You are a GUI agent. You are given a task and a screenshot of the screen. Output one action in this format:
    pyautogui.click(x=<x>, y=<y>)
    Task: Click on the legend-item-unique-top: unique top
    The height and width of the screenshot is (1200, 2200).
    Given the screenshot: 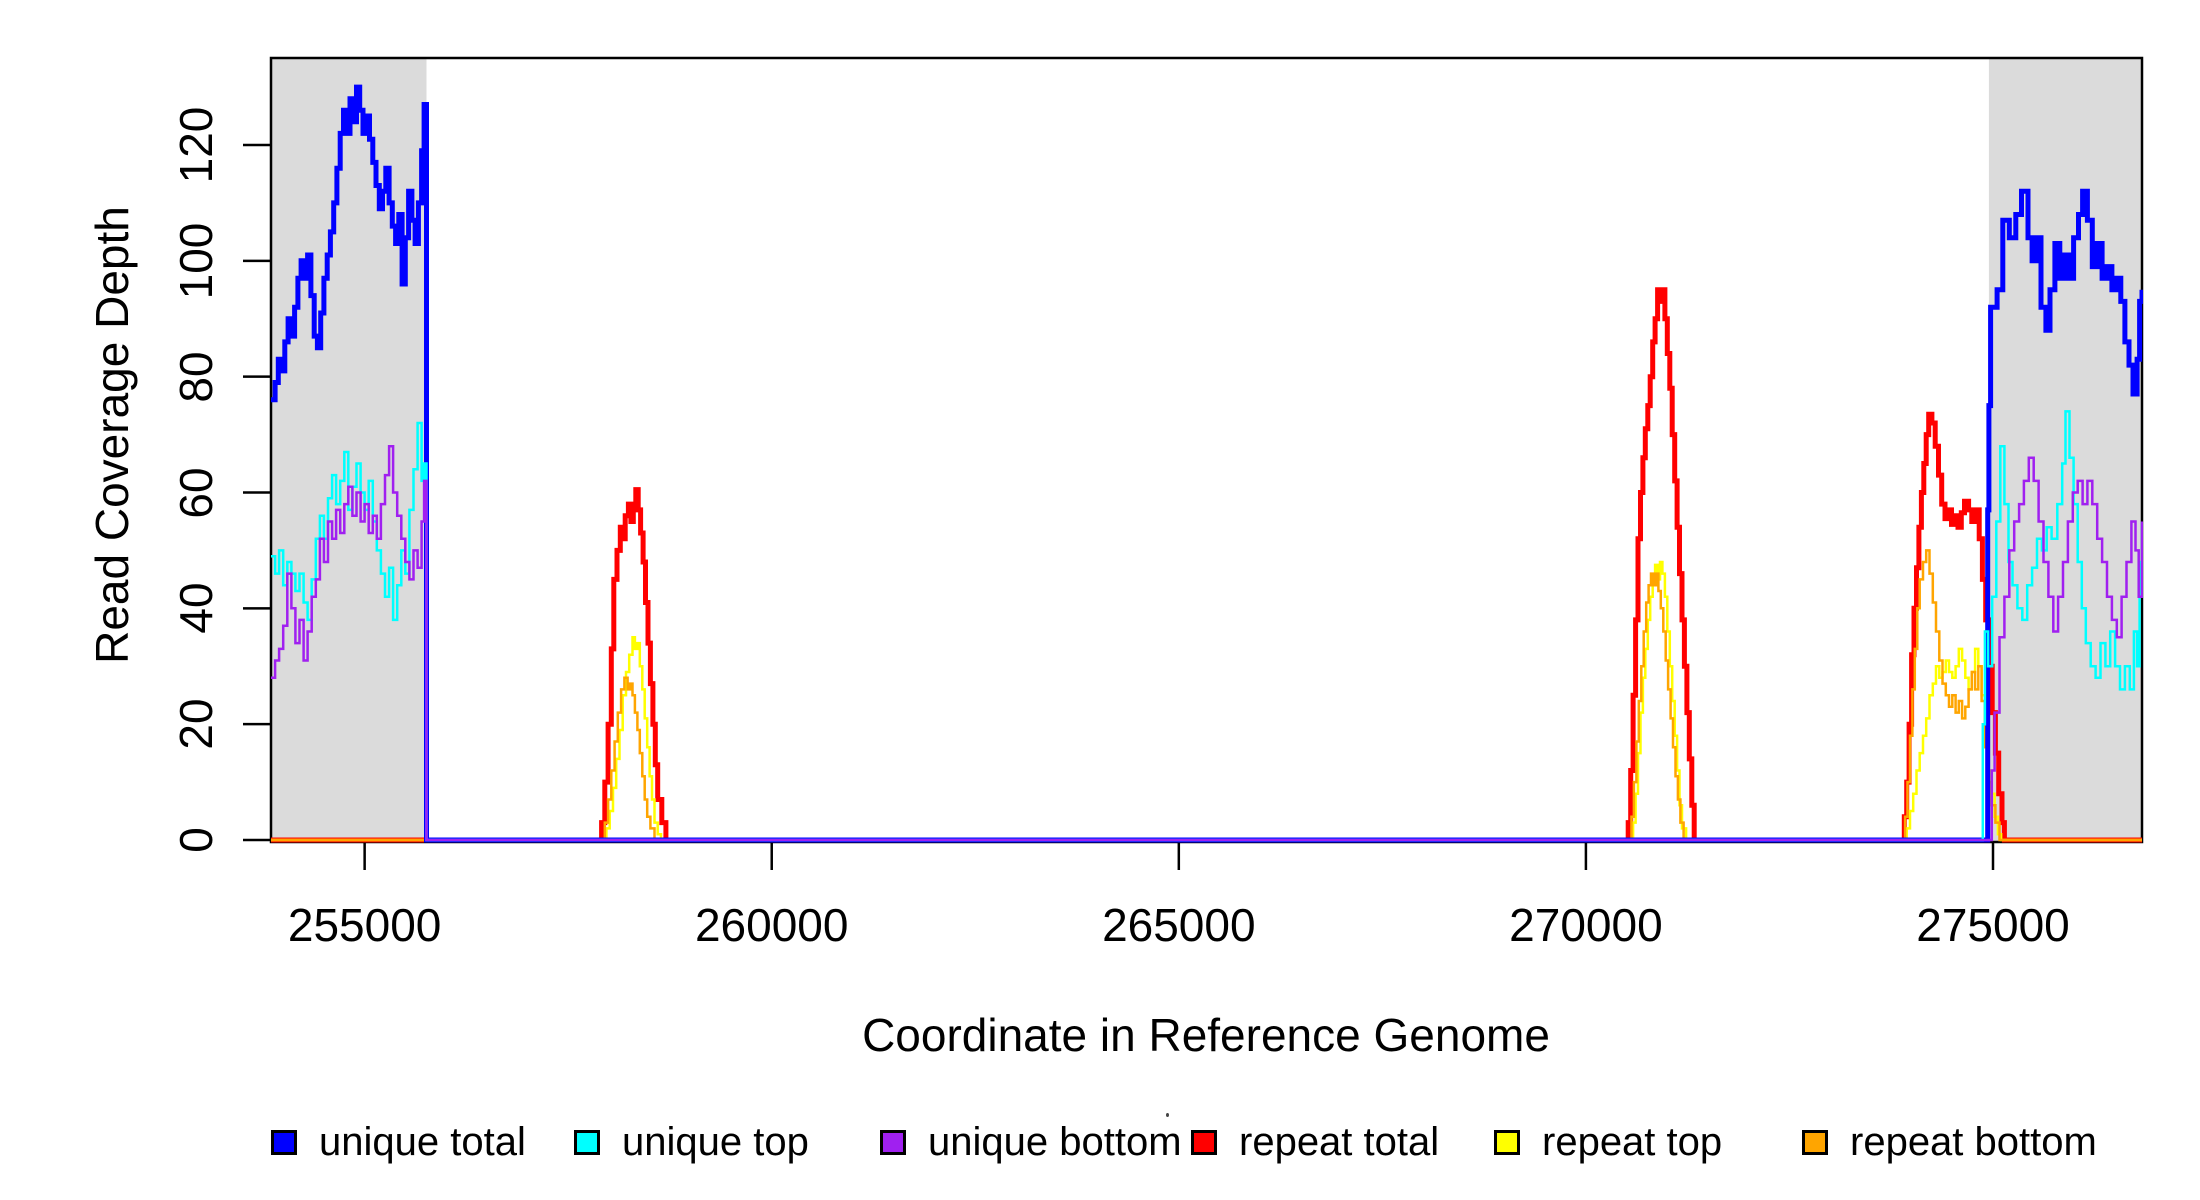 What is the action you would take?
    pyautogui.click(x=691, y=1142)
    